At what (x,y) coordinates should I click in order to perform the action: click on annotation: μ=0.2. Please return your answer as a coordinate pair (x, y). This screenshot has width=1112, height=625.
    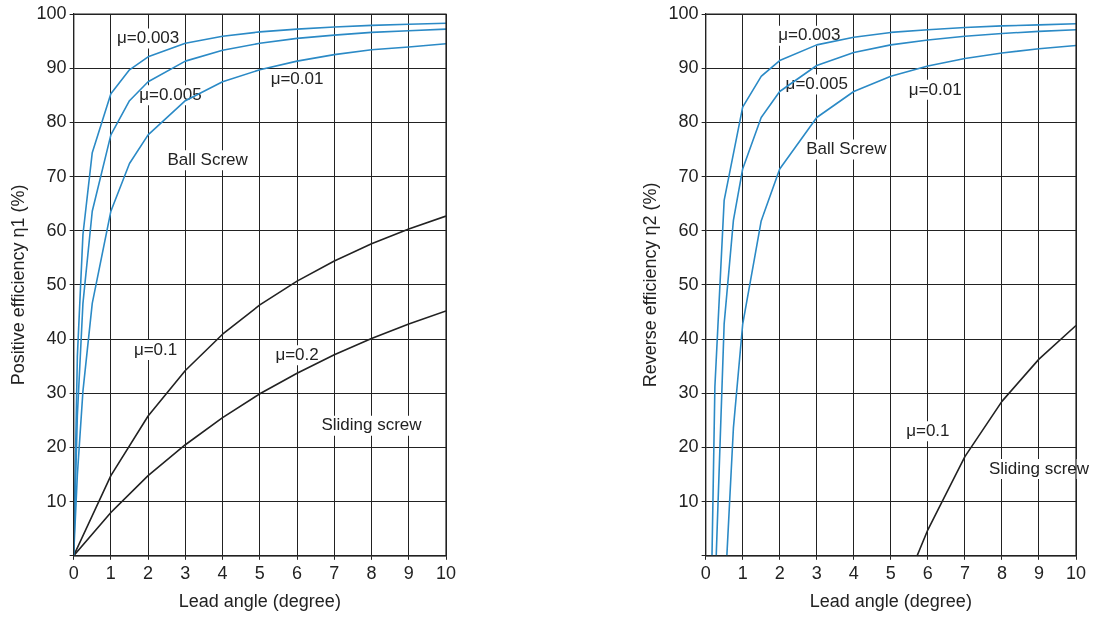
    Looking at the image, I should click on (297, 355).